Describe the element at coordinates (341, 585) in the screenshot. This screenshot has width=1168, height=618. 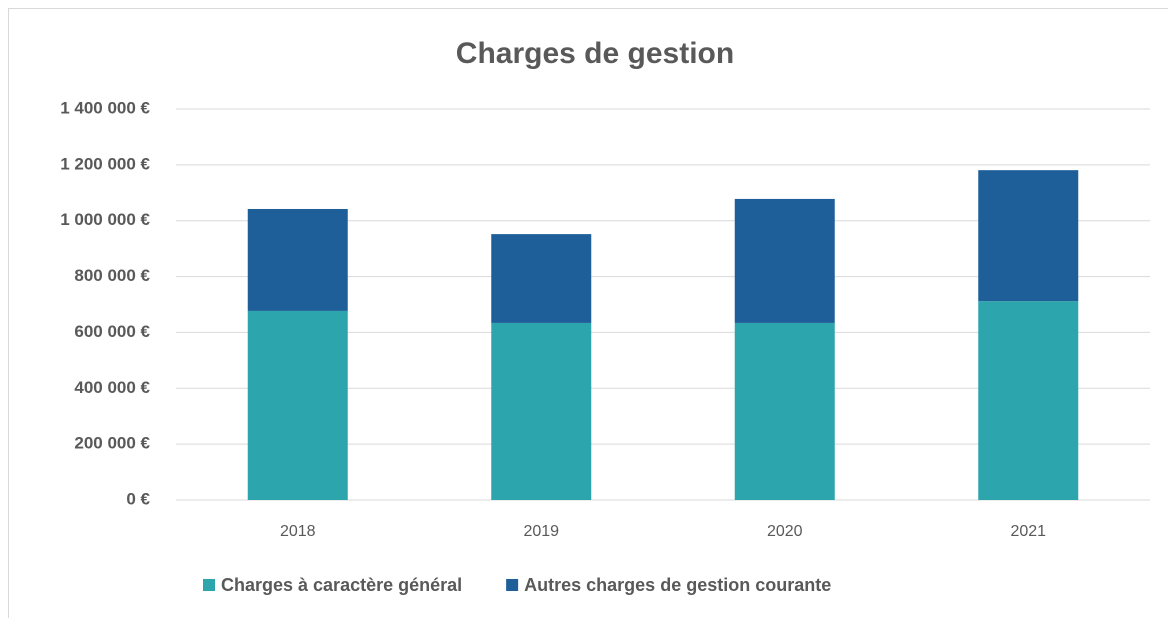
I see `legend-label: Charges à caractère général` at that location.